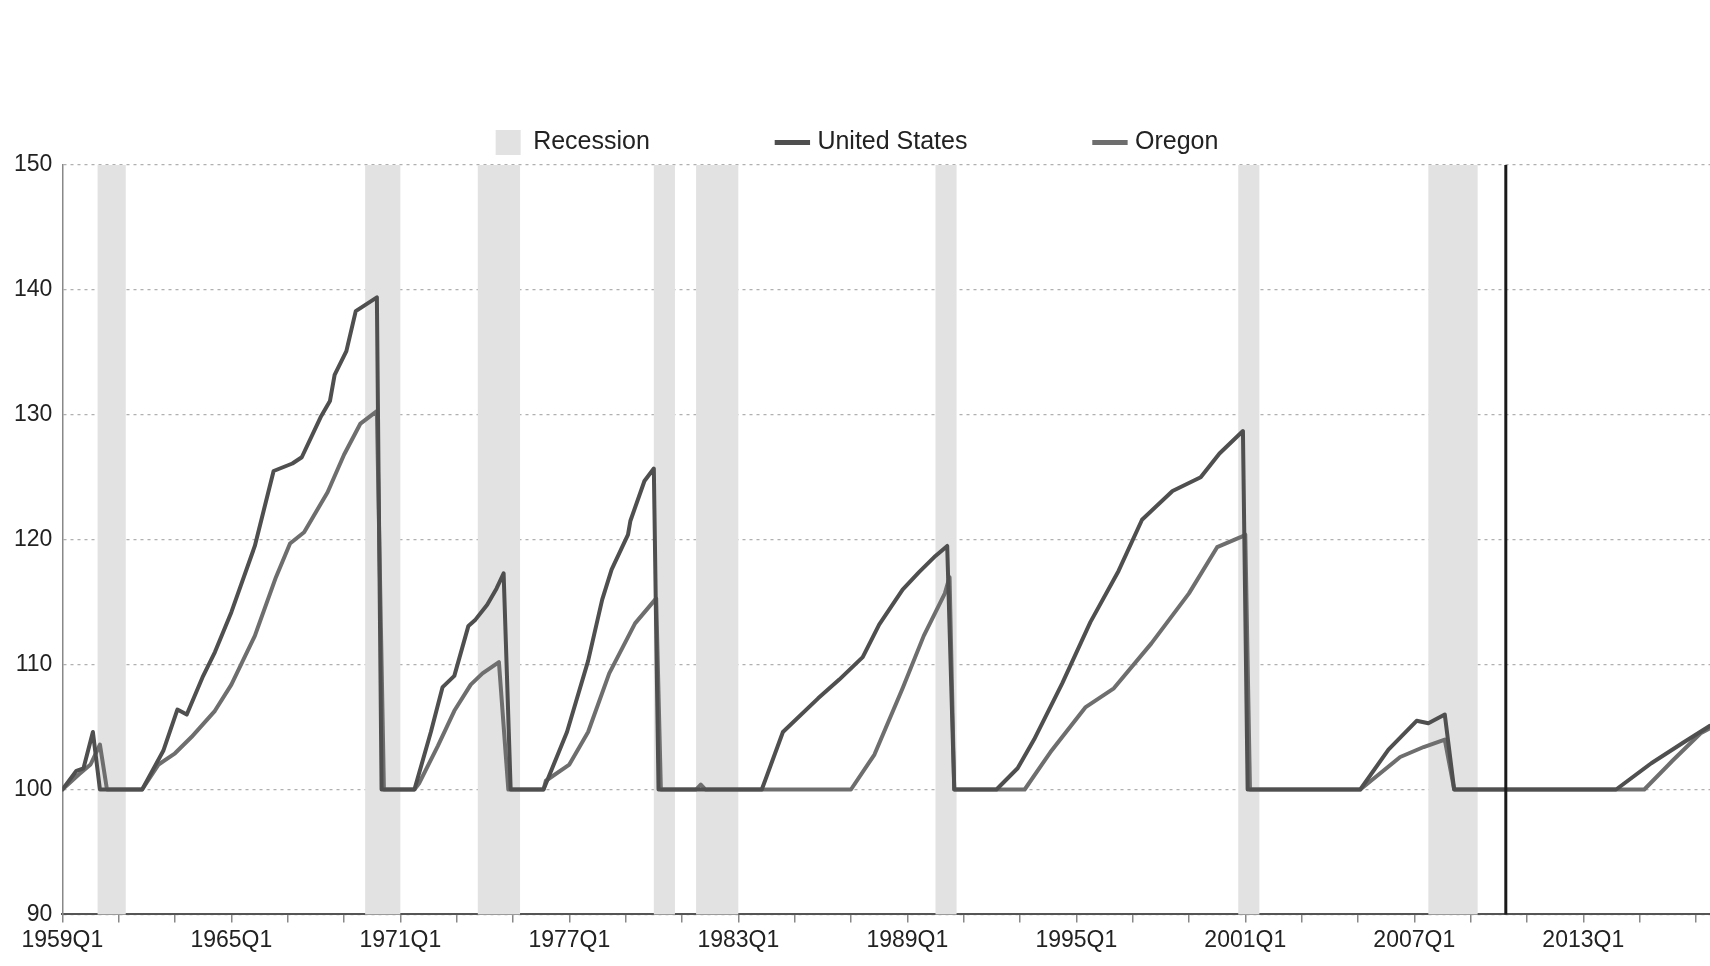  I want to click on x-tick-label: 1995Q1, so click(1076, 938).